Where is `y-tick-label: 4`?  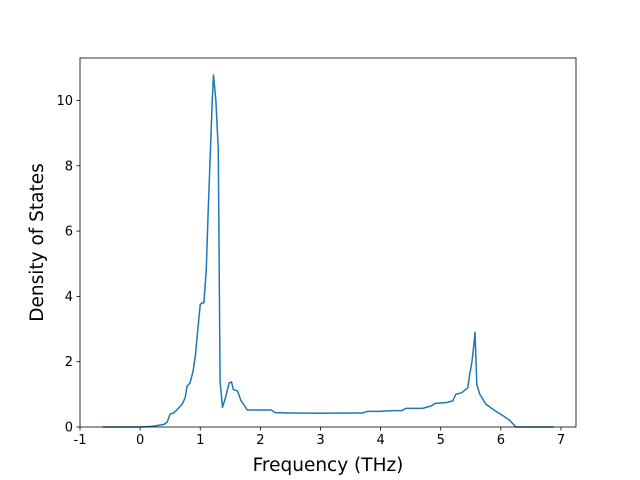 y-tick-label: 4 is located at coordinates (69, 297).